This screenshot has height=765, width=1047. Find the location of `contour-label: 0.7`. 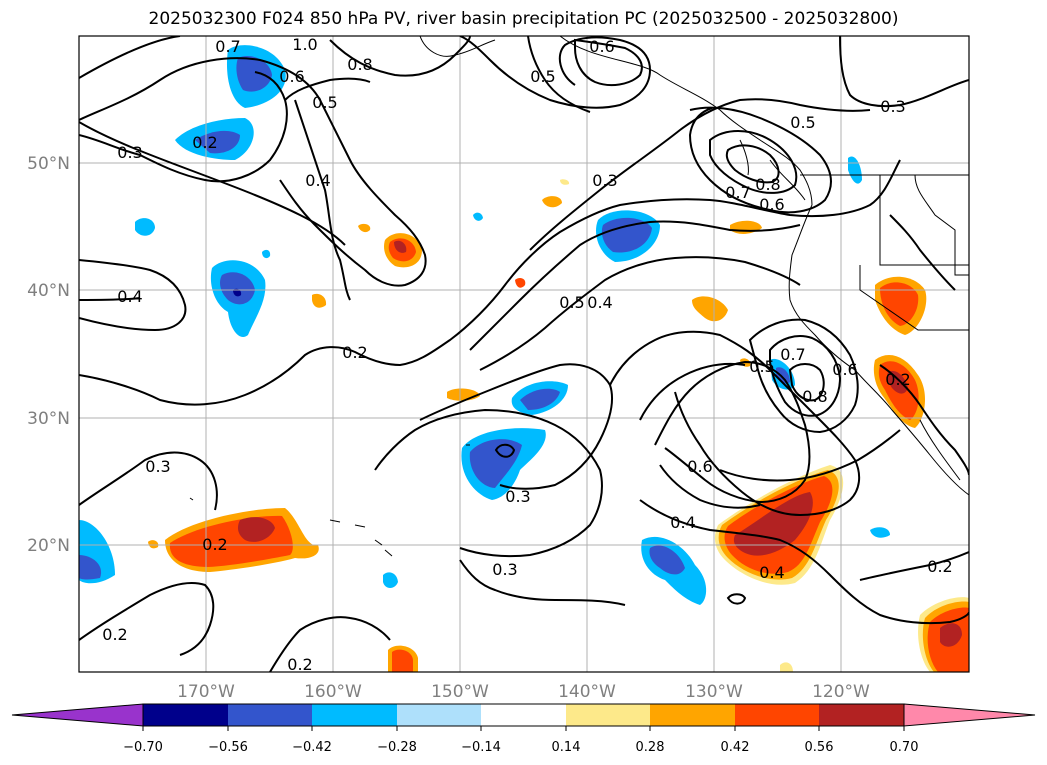

contour-label: 0.7 is located at coordinates (227, 46).